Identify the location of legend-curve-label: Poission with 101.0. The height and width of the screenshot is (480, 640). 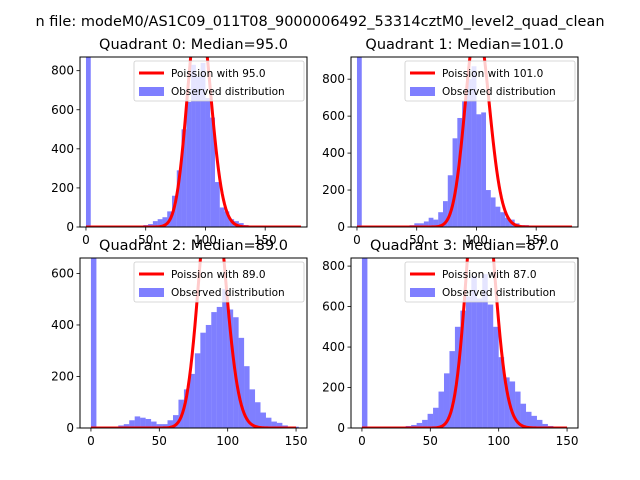
(492, 74).